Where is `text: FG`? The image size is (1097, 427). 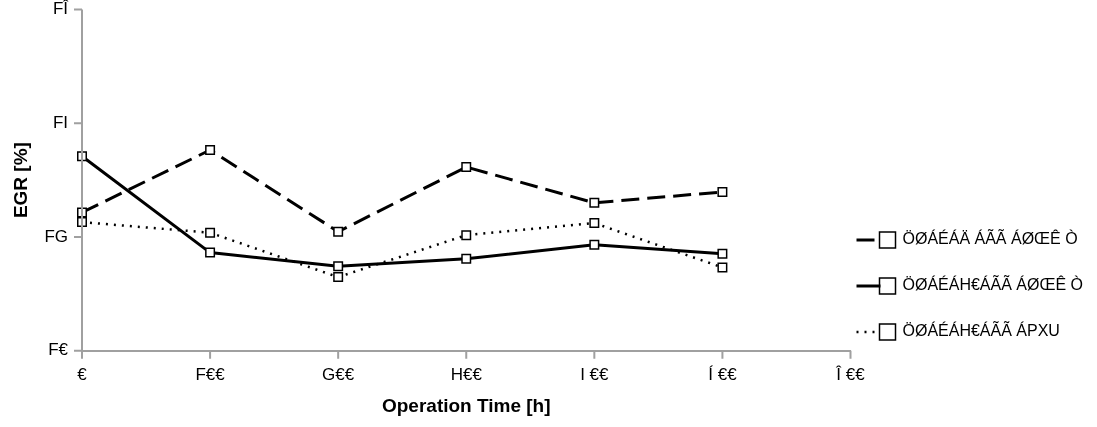
text: FG is located at coordinates (56, 236).